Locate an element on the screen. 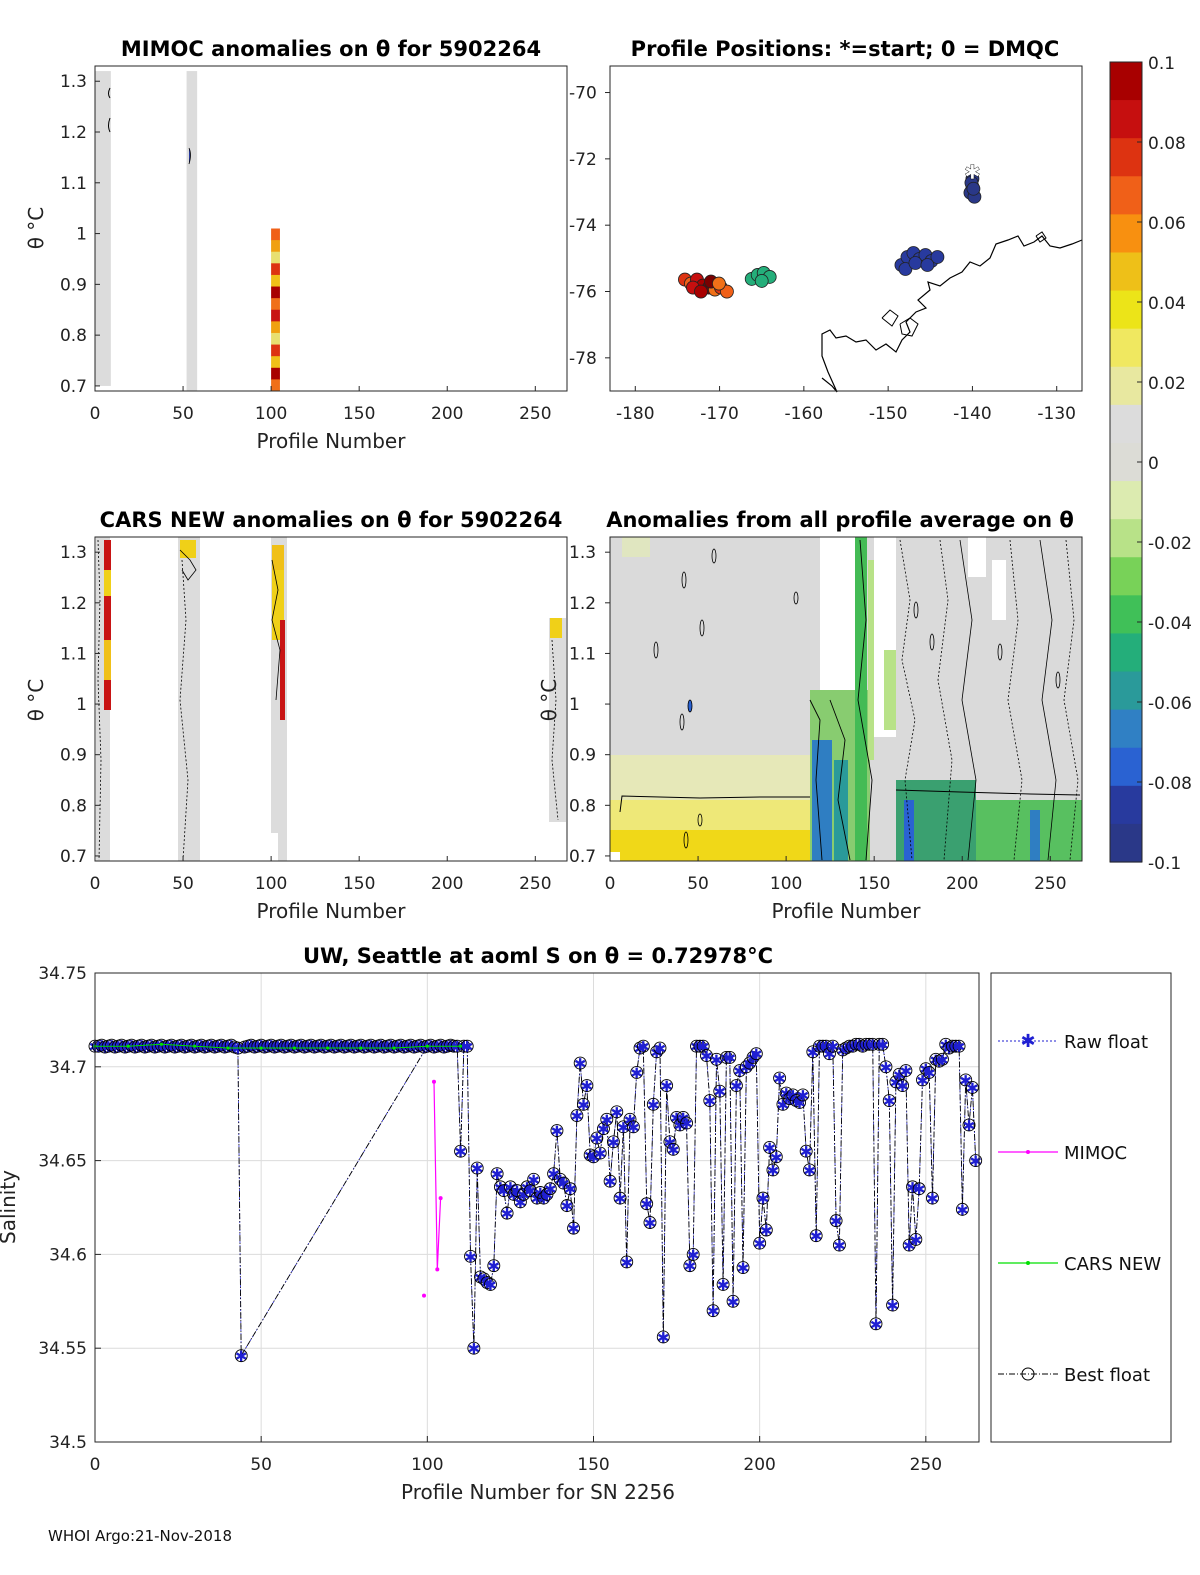 The height and width of the screenshot is (1575, 1200). average-anomaly-panel: Anomalies from all profile average on θ is located at coordinates (810, 715).